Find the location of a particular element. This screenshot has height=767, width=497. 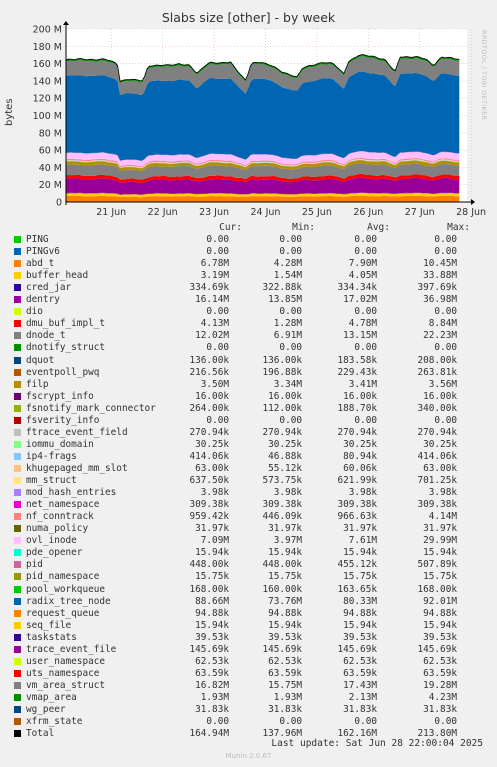

y-tick-label: 180 M is located at coordinates (47, 47).